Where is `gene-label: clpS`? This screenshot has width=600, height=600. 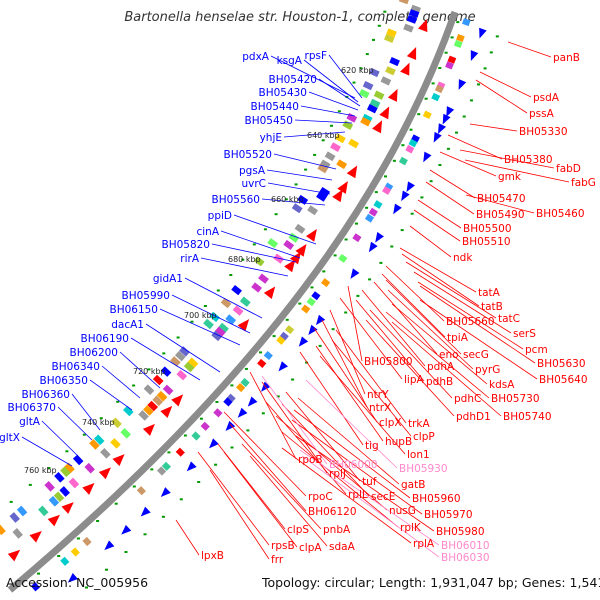
gene-label: clpS is located at coordinates (298, 530).